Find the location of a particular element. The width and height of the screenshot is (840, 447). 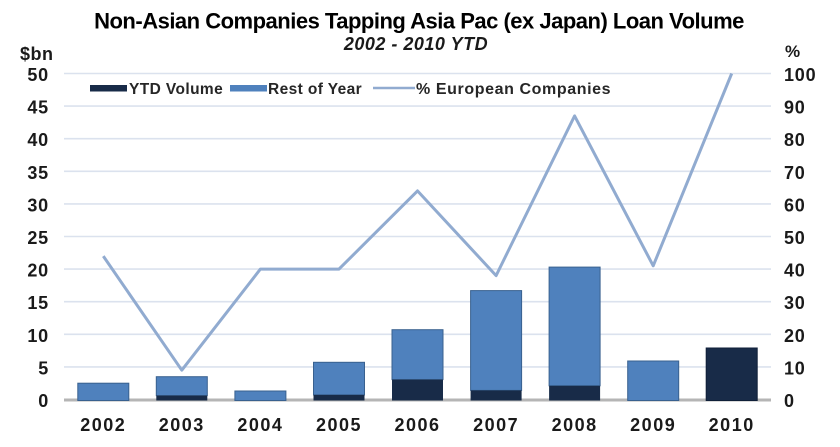

svg-text: 15 is located at coordinates (38, 303).